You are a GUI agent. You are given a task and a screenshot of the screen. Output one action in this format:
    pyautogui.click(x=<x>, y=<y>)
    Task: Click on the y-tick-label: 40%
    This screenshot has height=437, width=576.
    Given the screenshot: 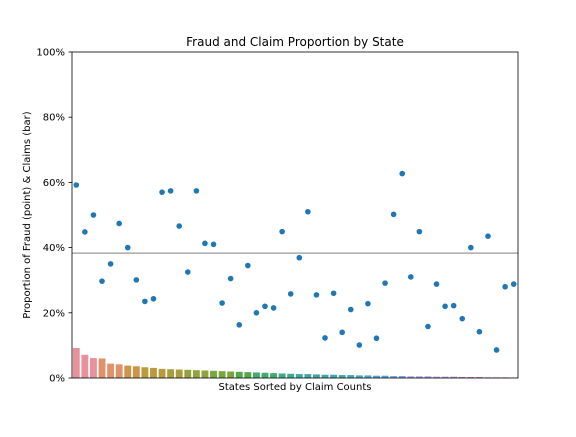 What is the action you would take?
    pyautogui.click(x=54, y=248)
    